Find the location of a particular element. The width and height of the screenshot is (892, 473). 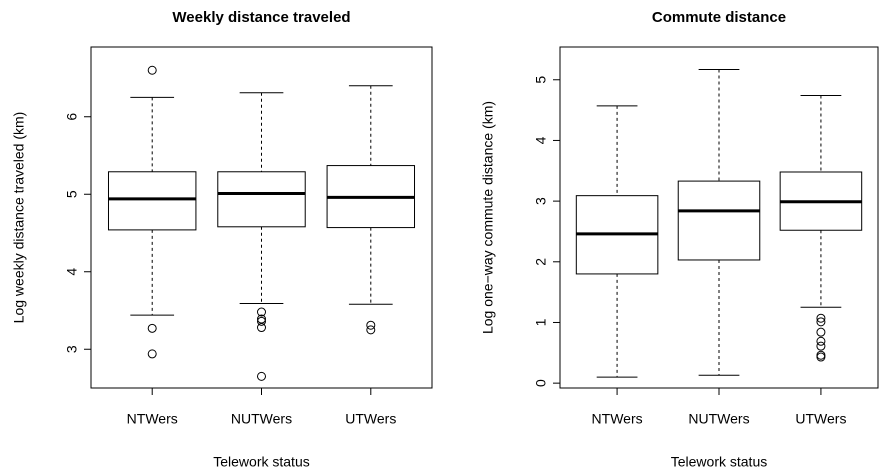

chart-title: Weekly distance traveled is located at coordinates (261, 17).